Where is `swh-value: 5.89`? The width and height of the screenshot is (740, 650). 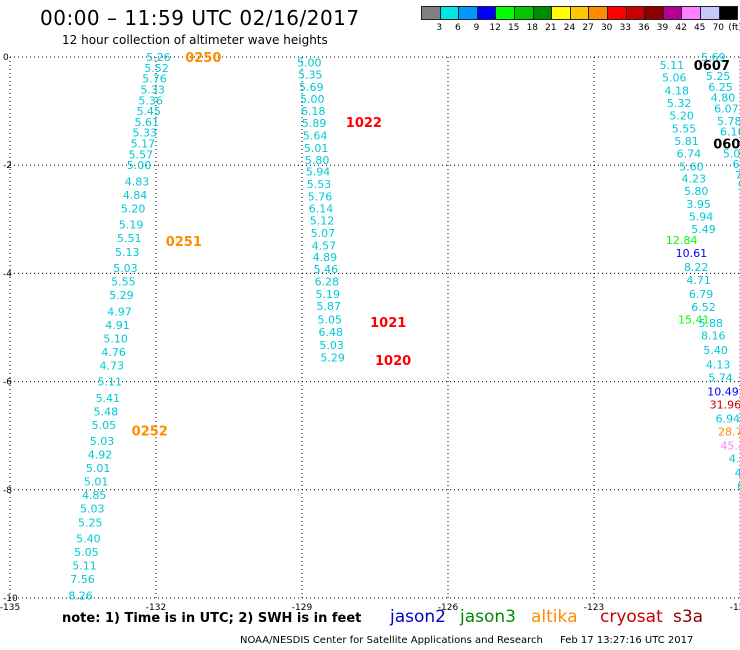
swh-value: 5.89 is located at coordinates (314, 123).